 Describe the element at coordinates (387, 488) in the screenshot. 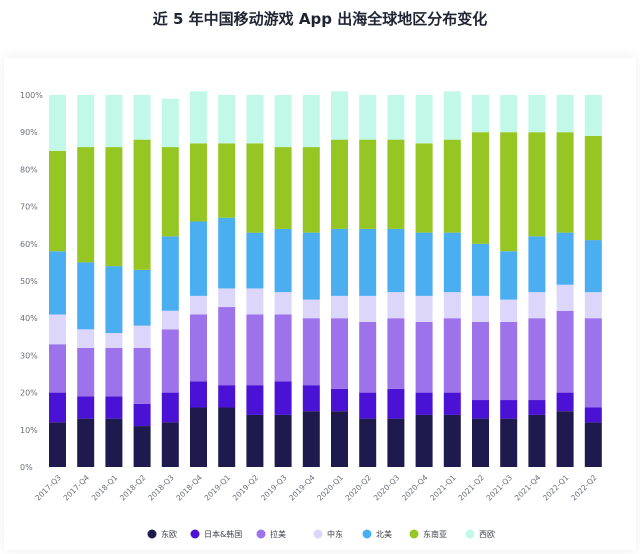

I see `x-tick-label: 2020-Q3` at that location.